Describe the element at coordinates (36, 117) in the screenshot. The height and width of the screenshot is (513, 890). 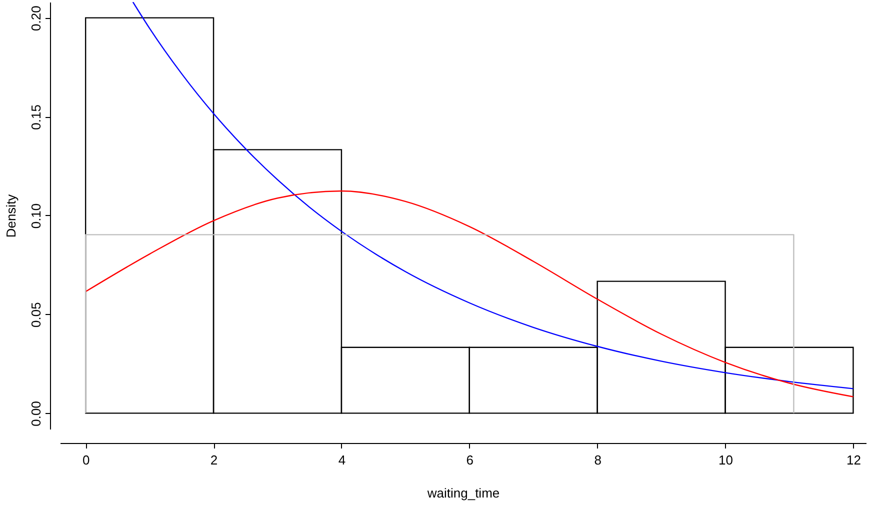
I see `y-tick-label: 0.15` at that location.